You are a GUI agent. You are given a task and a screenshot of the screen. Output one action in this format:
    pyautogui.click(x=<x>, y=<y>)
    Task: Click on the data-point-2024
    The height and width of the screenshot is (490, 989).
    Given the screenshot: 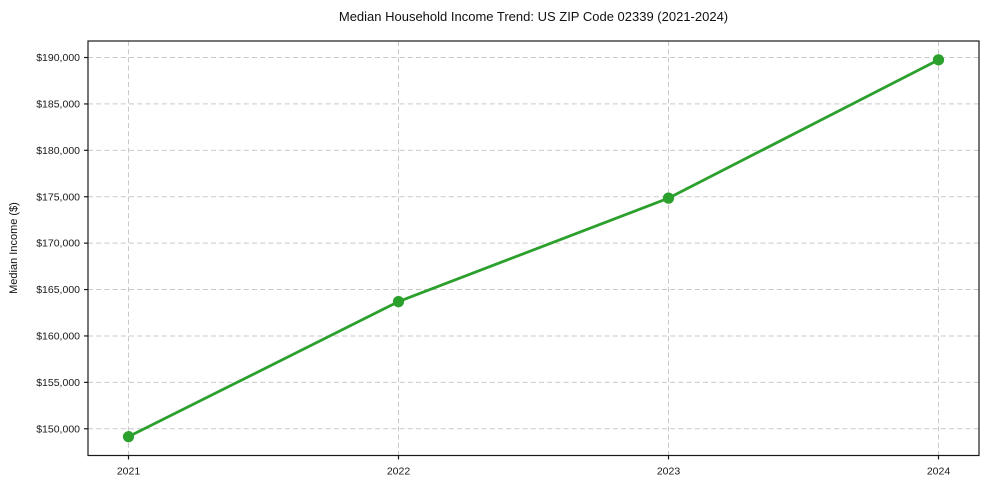 What is the action you would take?
    pyautogui.click(x=938, y=60)
    